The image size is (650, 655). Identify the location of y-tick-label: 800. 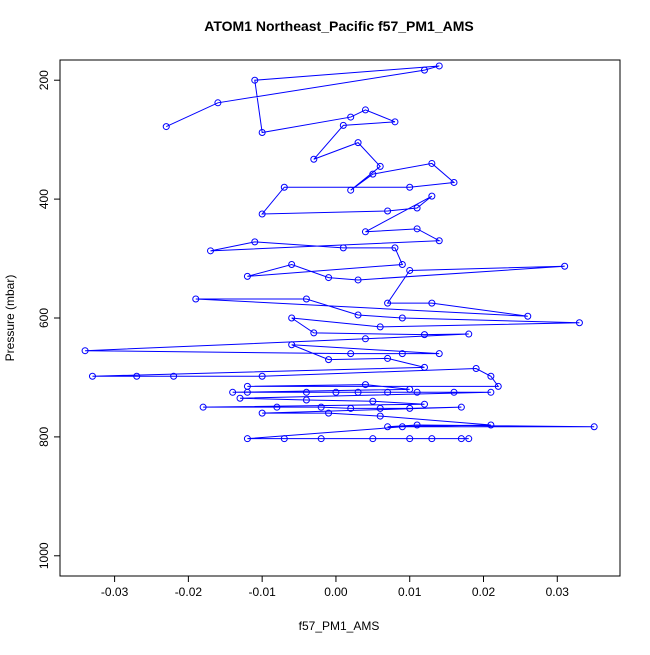
(44, 437).